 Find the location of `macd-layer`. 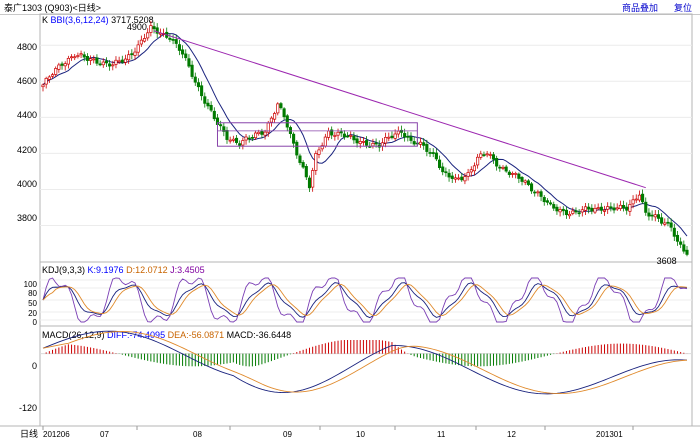

macd-layer is located at coordinates (365, 362).